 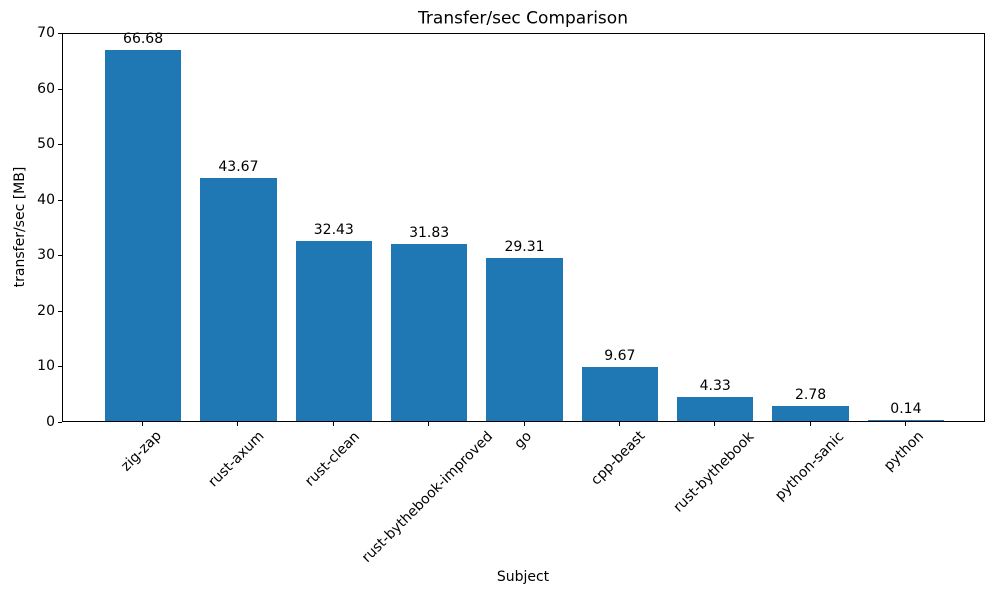 What do you see at coordinates (46, 255) in the screenshot?
I see `y-tick-label: 30` at bounding box center [46, 255].